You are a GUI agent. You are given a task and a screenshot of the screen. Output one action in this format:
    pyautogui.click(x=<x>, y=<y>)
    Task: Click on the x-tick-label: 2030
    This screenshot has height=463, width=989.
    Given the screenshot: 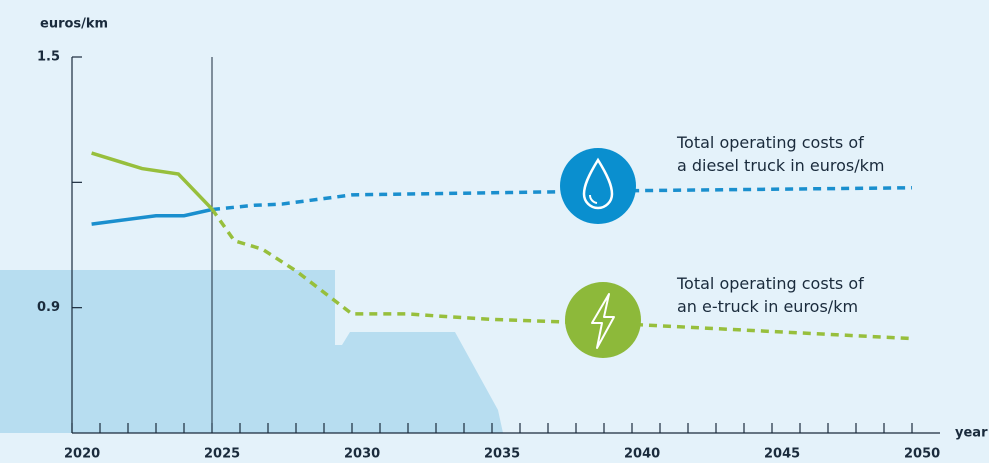 What is the action you would take?
    pyautogui.click(x=362, y=454)
    